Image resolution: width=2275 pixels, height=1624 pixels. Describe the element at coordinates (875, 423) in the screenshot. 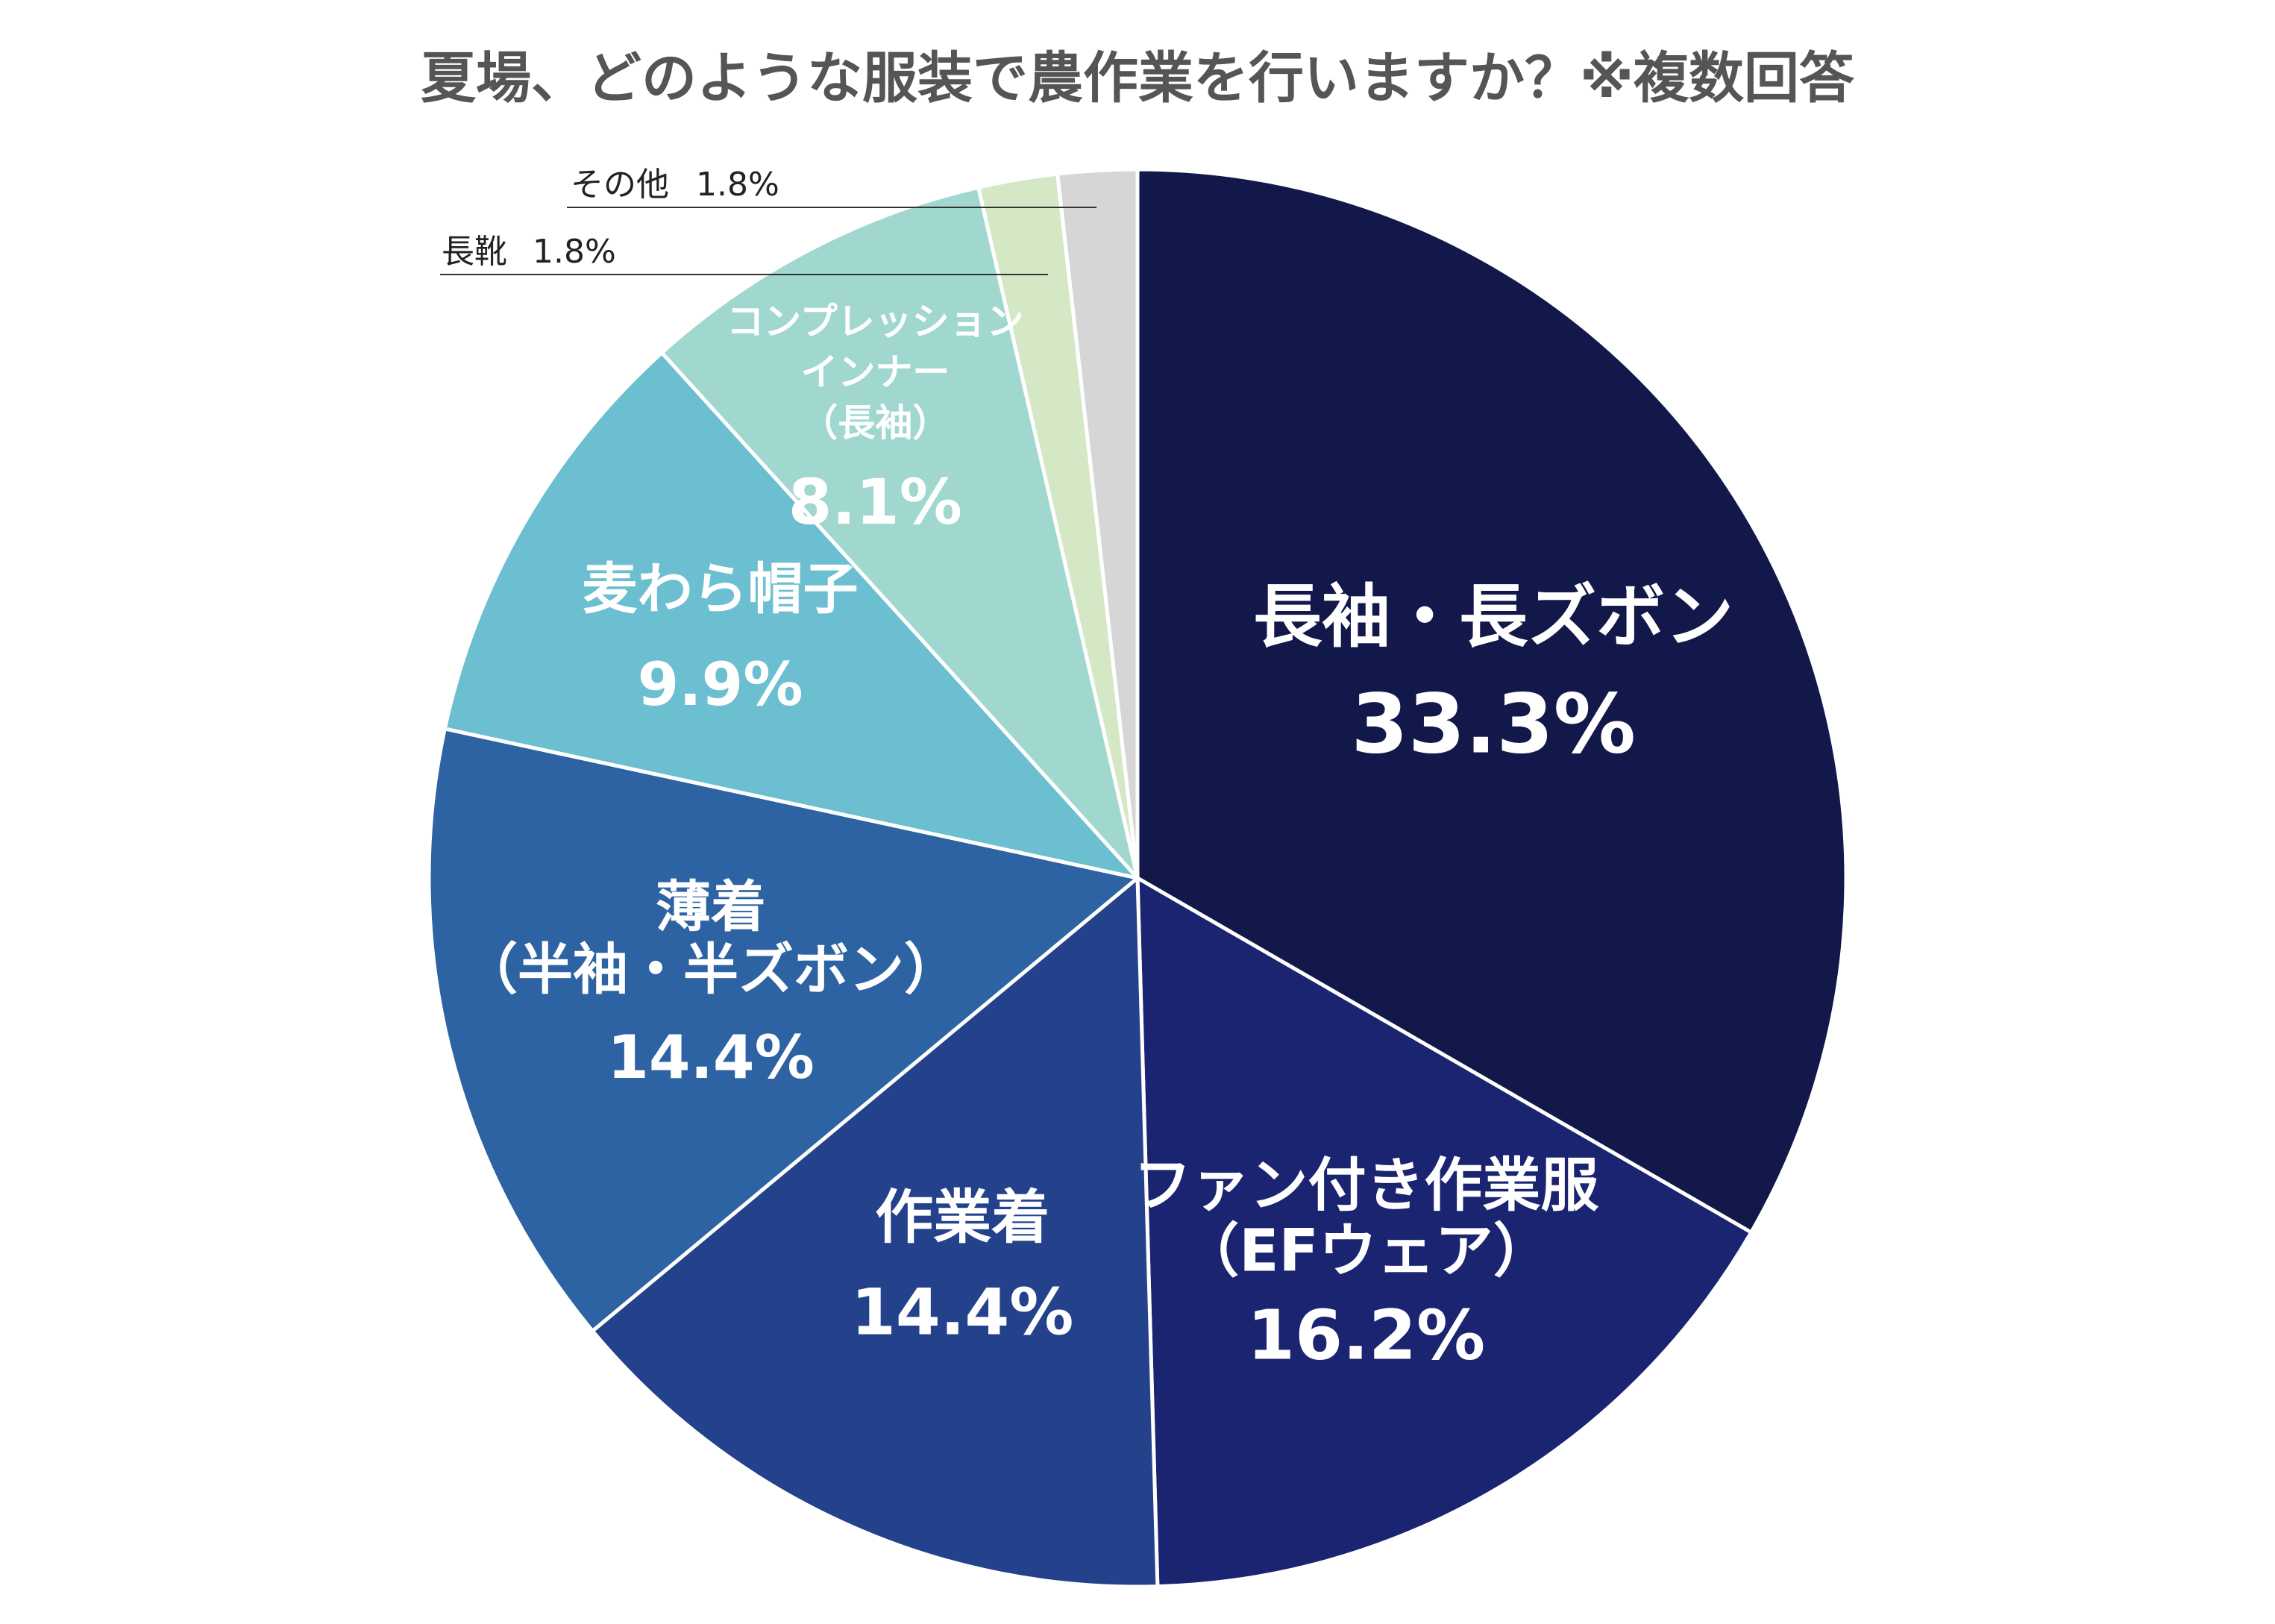

I see `slice-name-label: （長袖）` at that location.